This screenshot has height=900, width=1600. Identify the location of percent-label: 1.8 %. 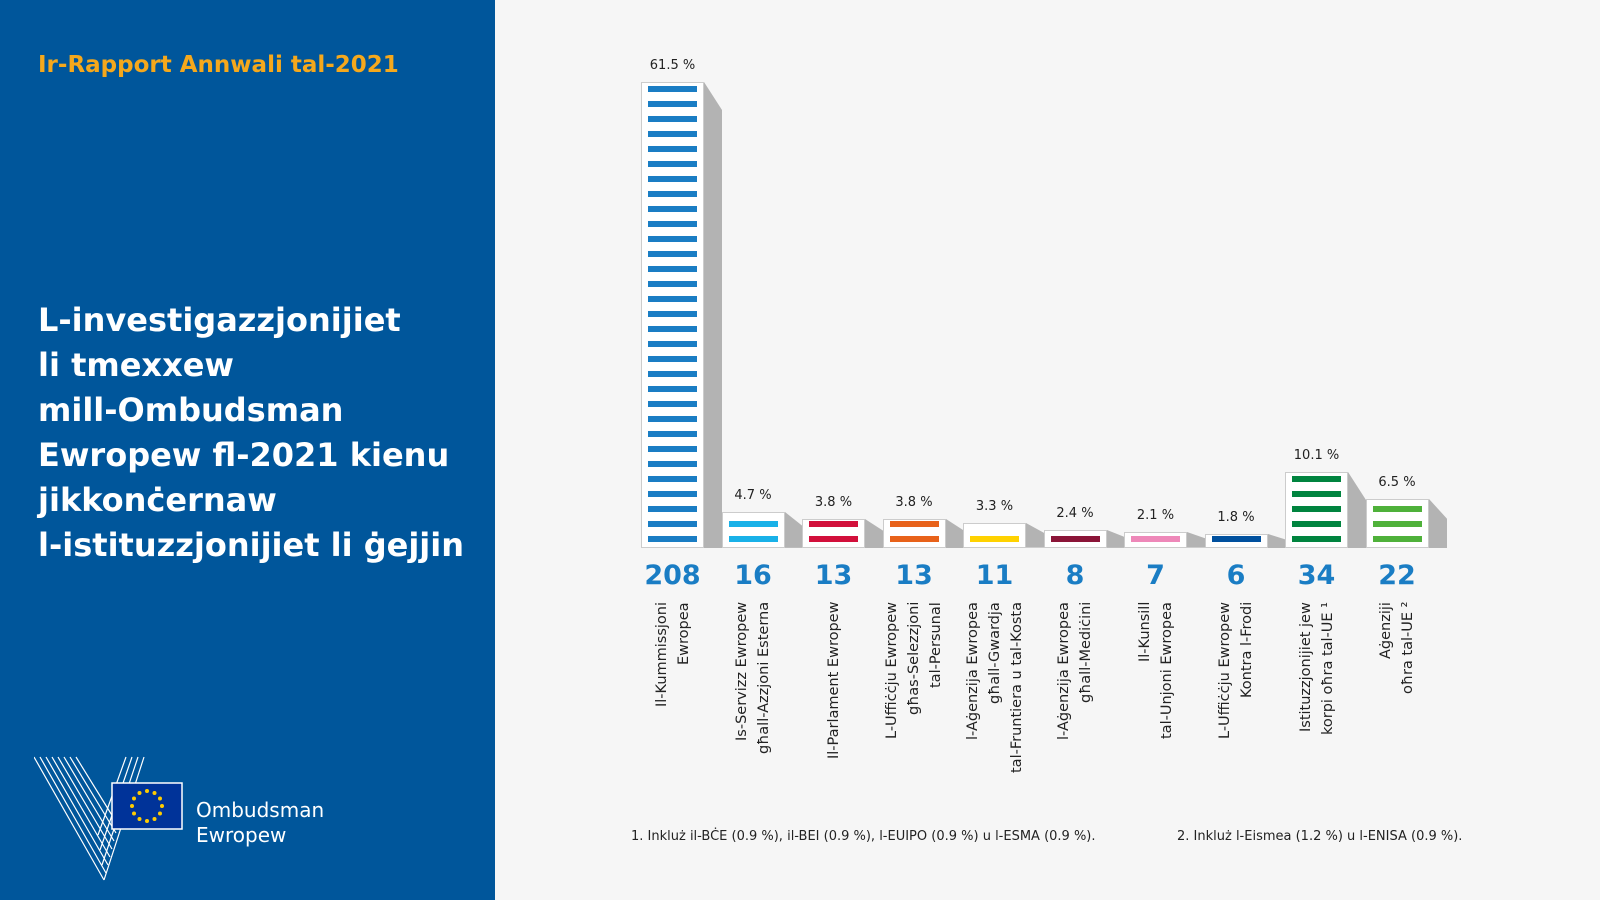
(1236, 517).